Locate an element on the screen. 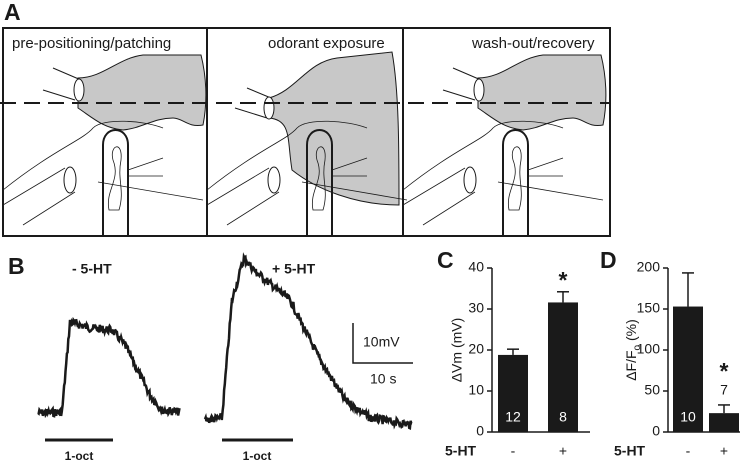  panel-label: B is located at coordinates (16, 266).